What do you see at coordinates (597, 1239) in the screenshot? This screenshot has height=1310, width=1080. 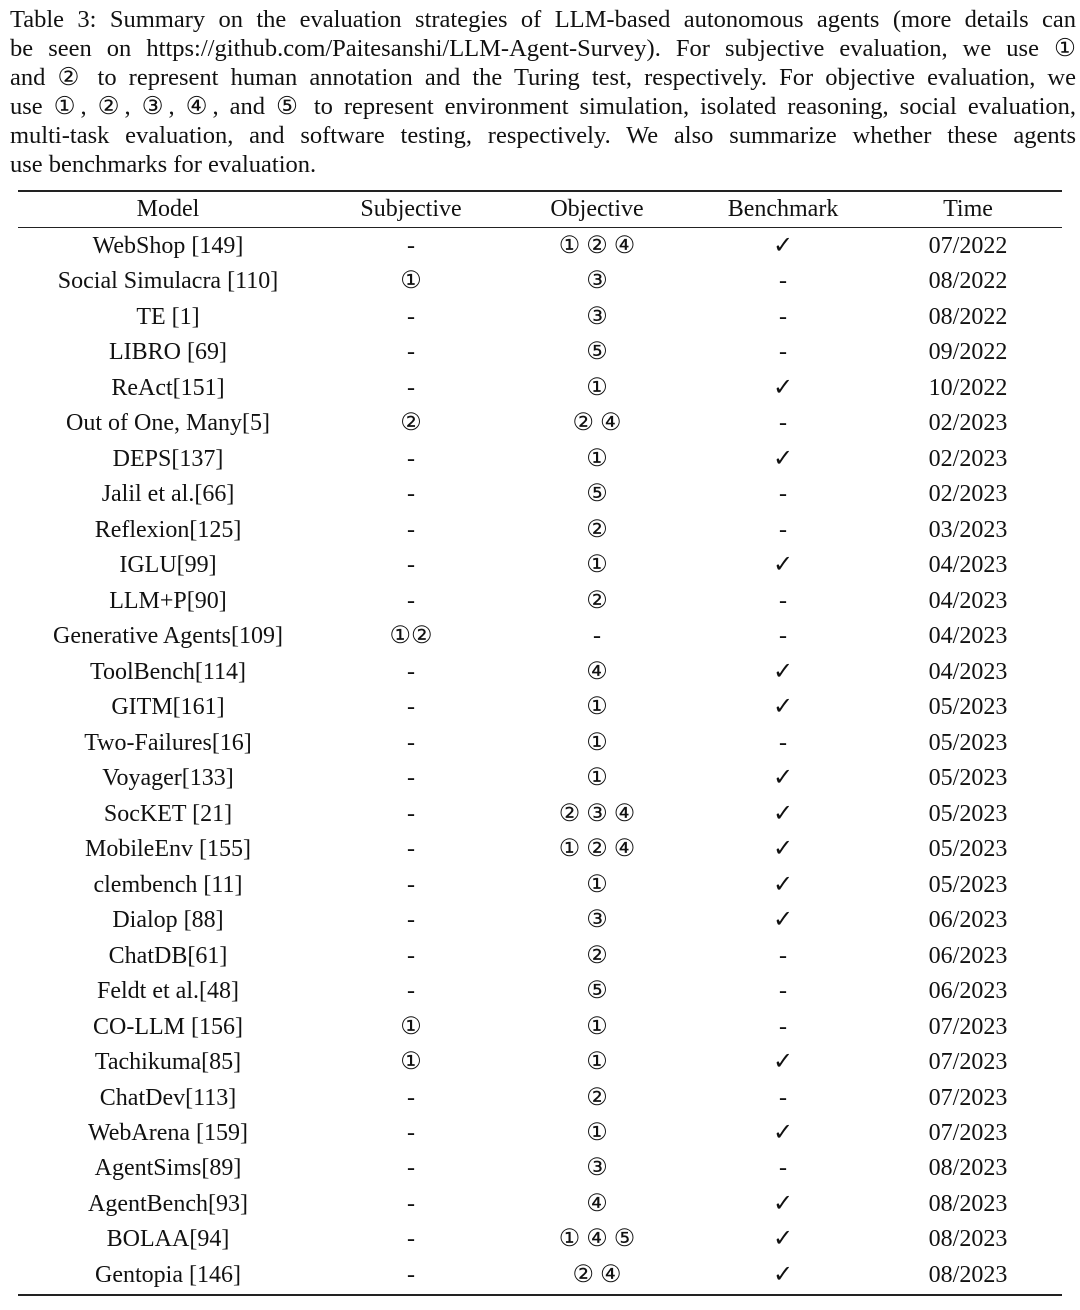 I see `table-cell: ① ④ ⑤` at bounding box center [597, 1239].